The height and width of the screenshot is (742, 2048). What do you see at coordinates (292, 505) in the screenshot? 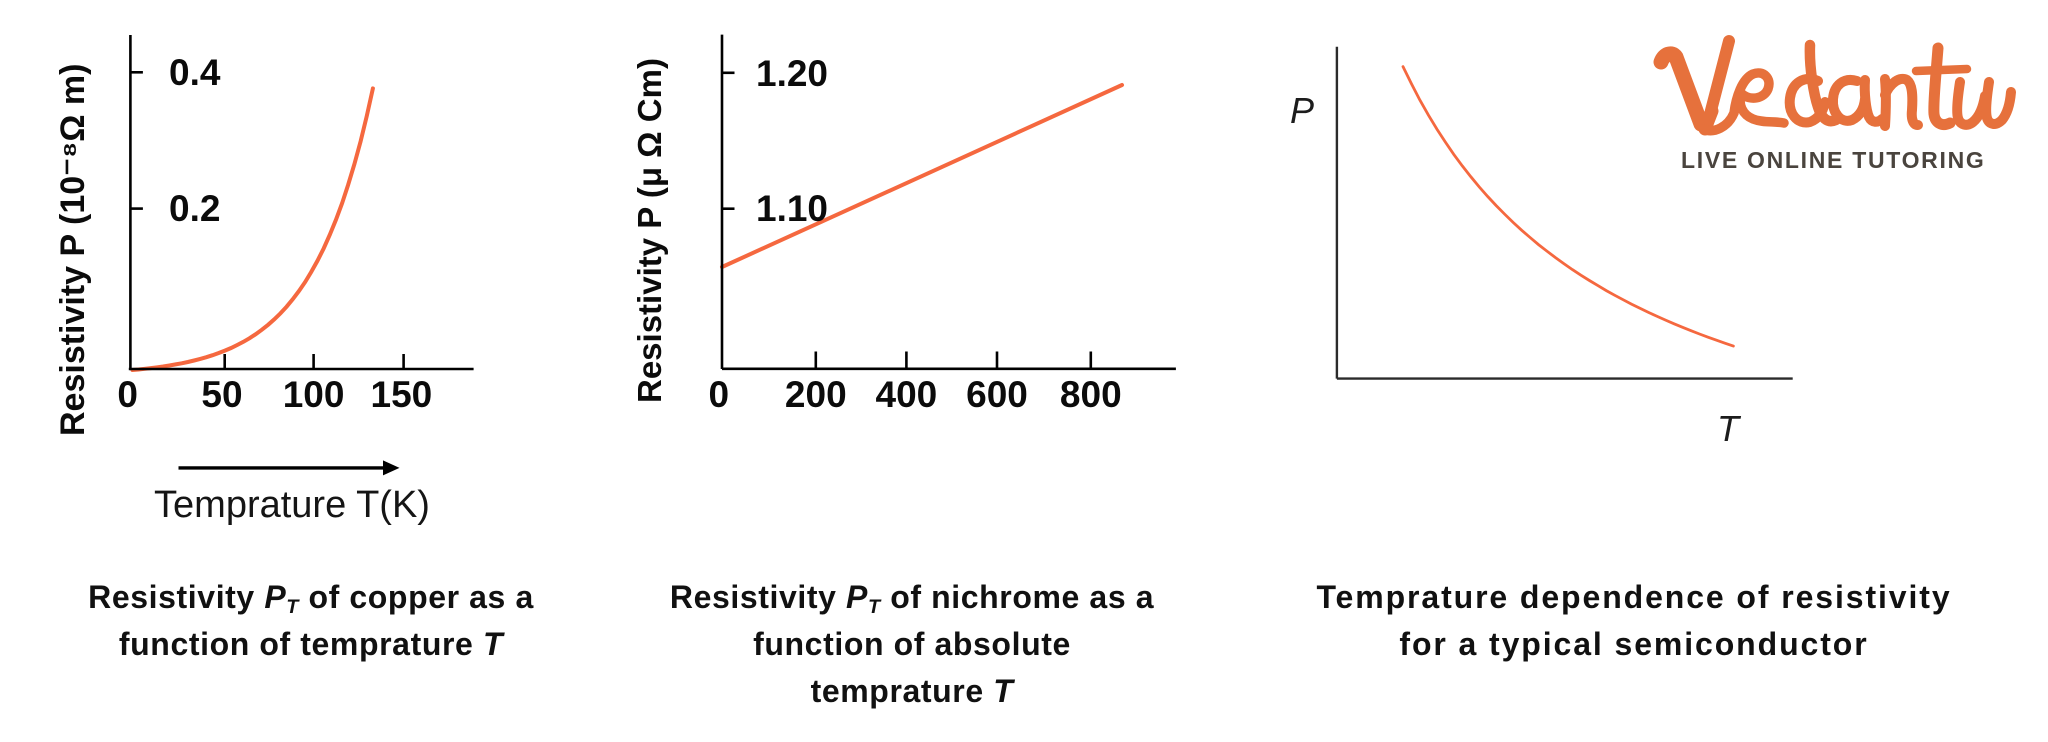
I see `svg-text: Temprature T(K)` at bounding box center [292, 505].